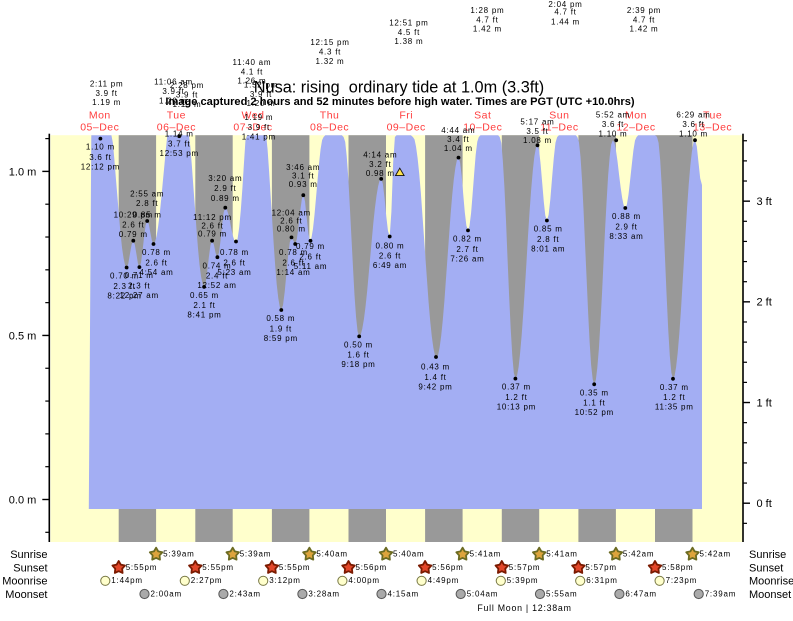 This screenshot has height=621, width=793. I want to click on svg-text: 5:56pm, so click(371, 567).